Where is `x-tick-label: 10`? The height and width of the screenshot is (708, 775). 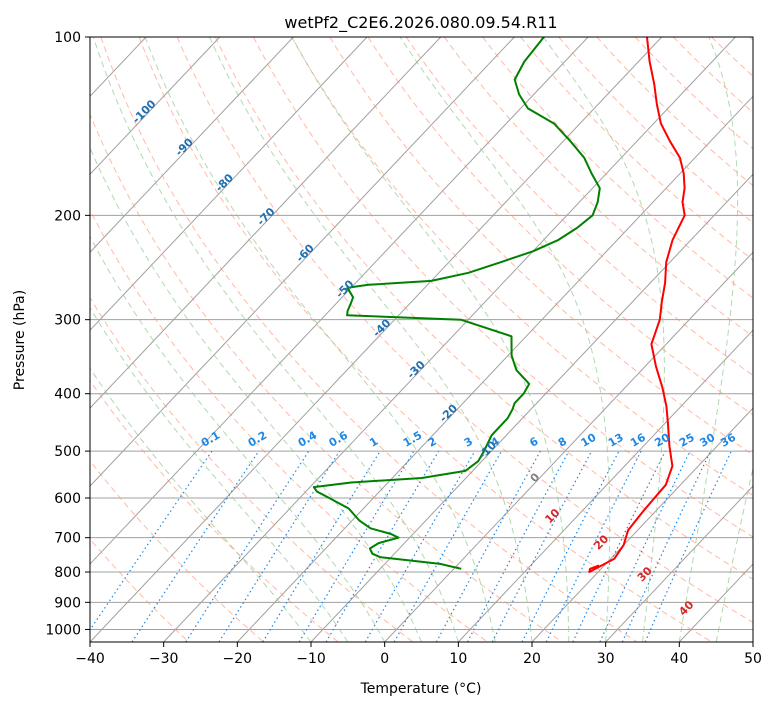 x-tick-label: 10 is located at coordinates (458, 659).